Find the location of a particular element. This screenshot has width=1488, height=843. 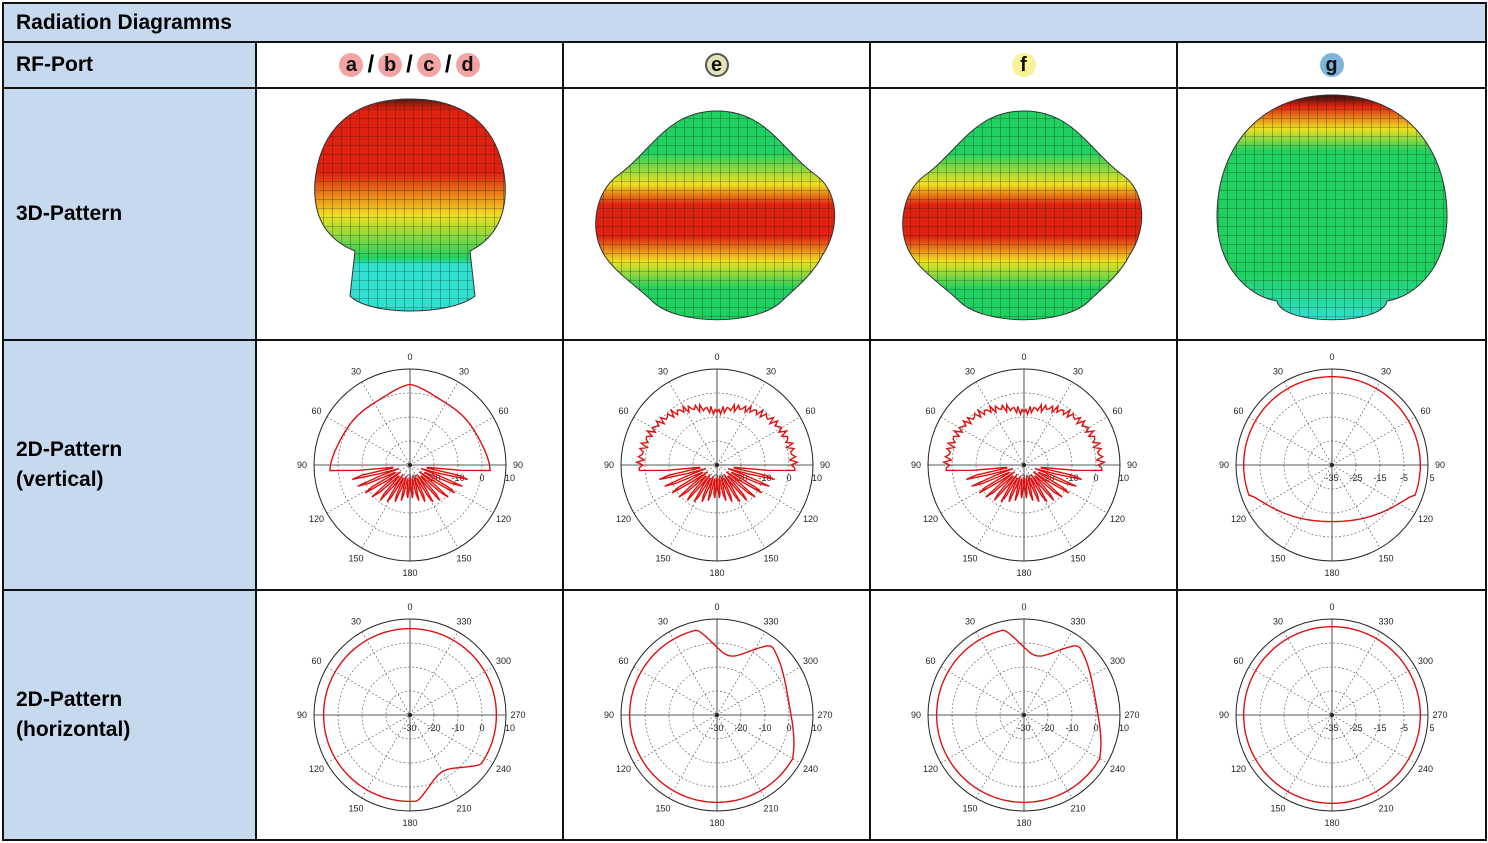

row-label-3d-pattern: 3D-Pattern is located at coordinates (129, 214).